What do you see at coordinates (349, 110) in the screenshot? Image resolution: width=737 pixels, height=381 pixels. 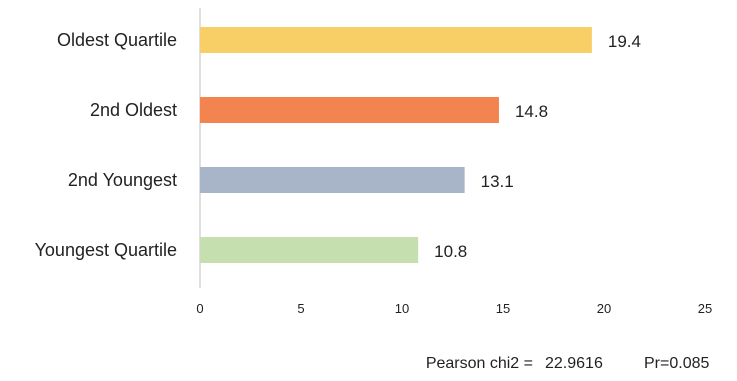 I see `bar-2nd-oldest` at bounding box center [349, 110].